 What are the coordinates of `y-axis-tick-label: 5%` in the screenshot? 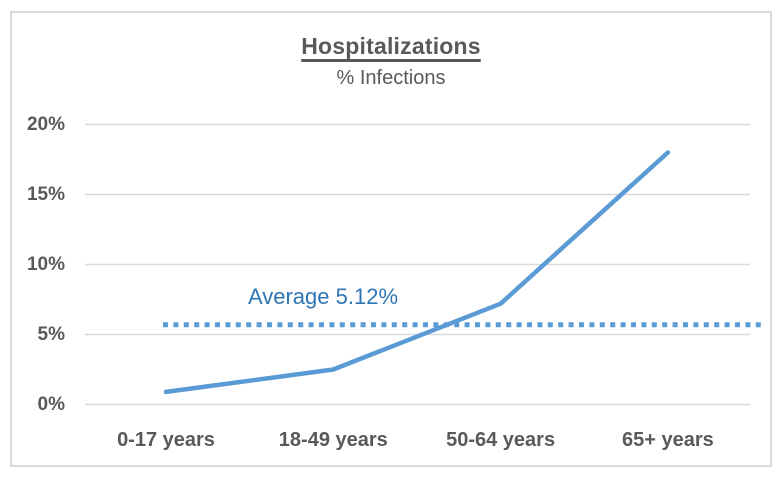 It's located at (51, 334).